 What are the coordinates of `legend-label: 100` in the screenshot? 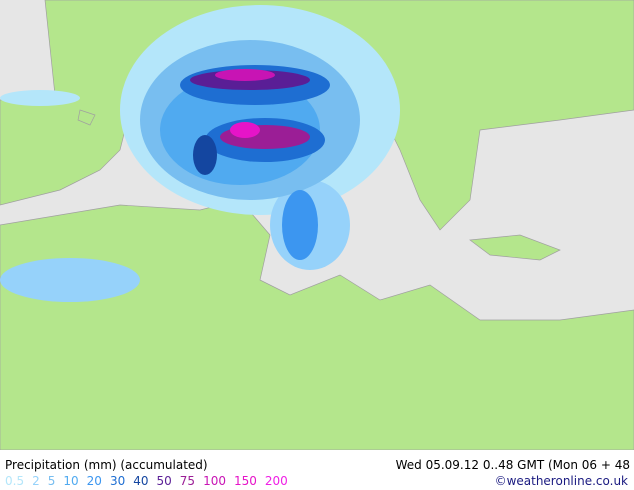 It's located at (214, 481).